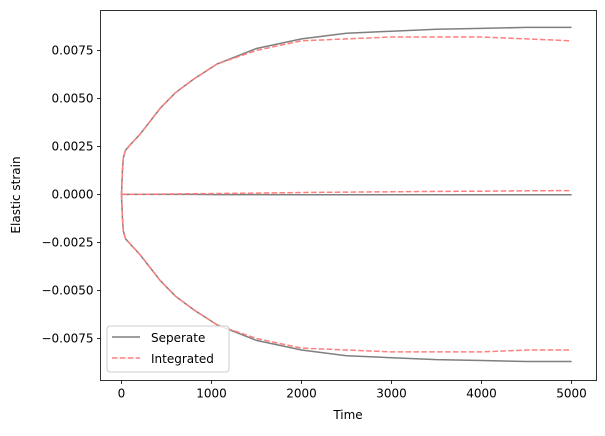 Image resolution: width=605 pixels, height=436 pixels. I want to click on y-tick-label: 0.0000, so click(73, 194).